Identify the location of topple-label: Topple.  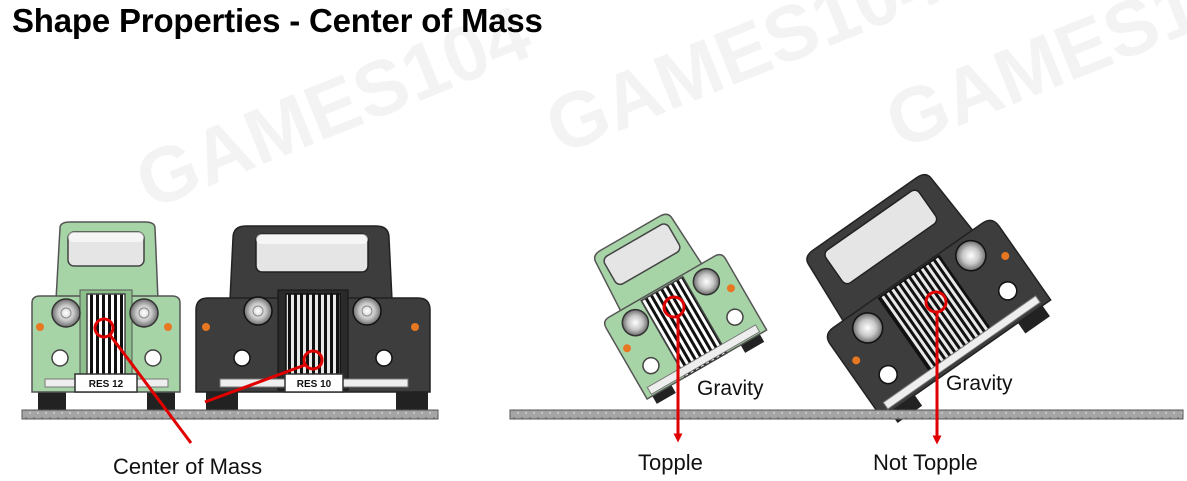
(670, 462).